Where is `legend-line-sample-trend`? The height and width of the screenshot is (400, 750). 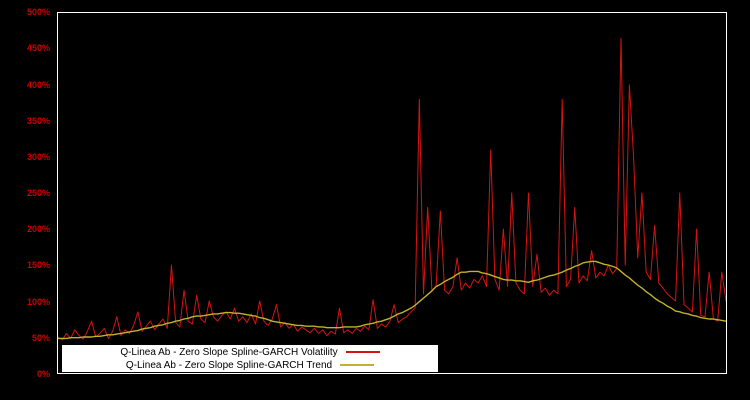
legend-line-sample-trend is located at coordinates (357, 365).